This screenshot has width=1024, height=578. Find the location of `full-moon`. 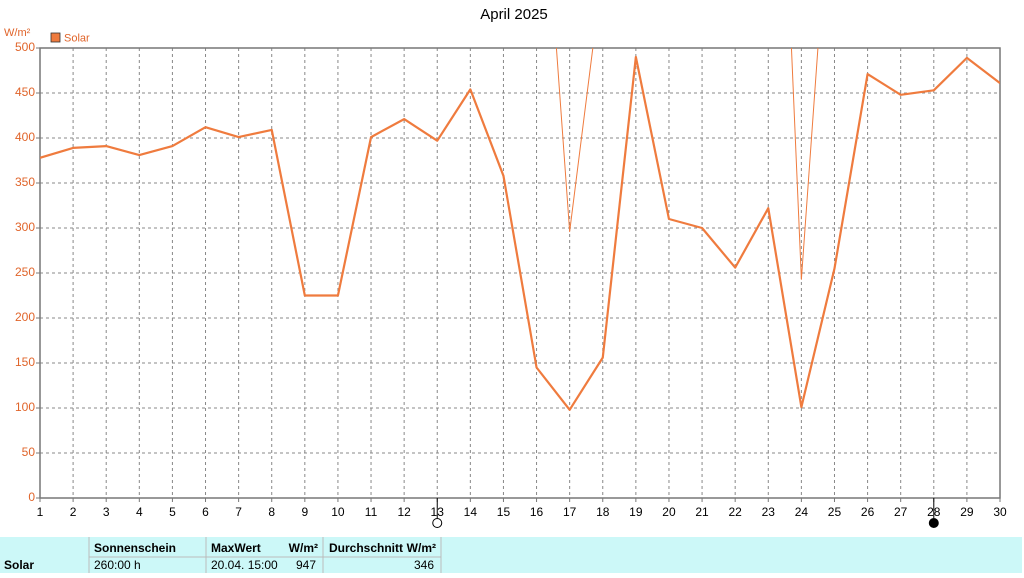

full-moon is located at coordinates (437, 523).